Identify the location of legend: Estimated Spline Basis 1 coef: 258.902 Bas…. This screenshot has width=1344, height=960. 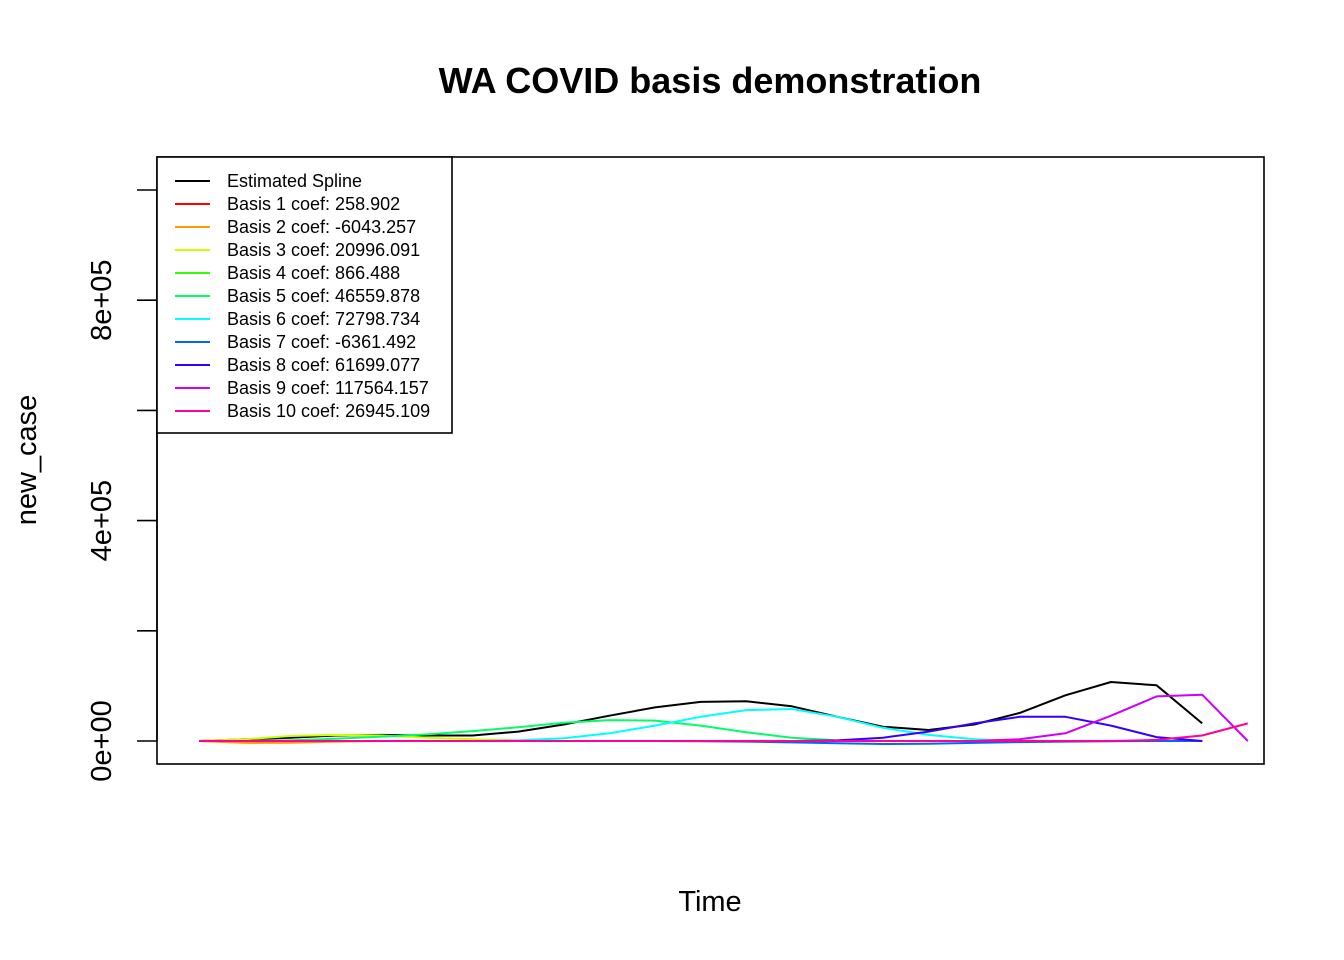
(304, 295).